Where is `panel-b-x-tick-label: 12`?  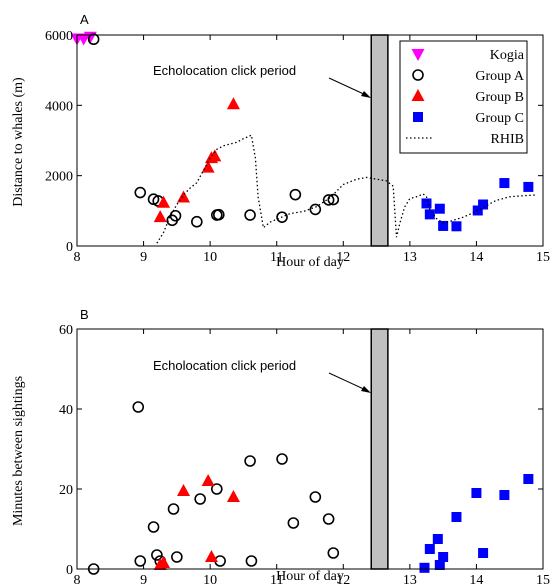 panel-b-x-tick-label: 12 is located at coordinates (343, 578).